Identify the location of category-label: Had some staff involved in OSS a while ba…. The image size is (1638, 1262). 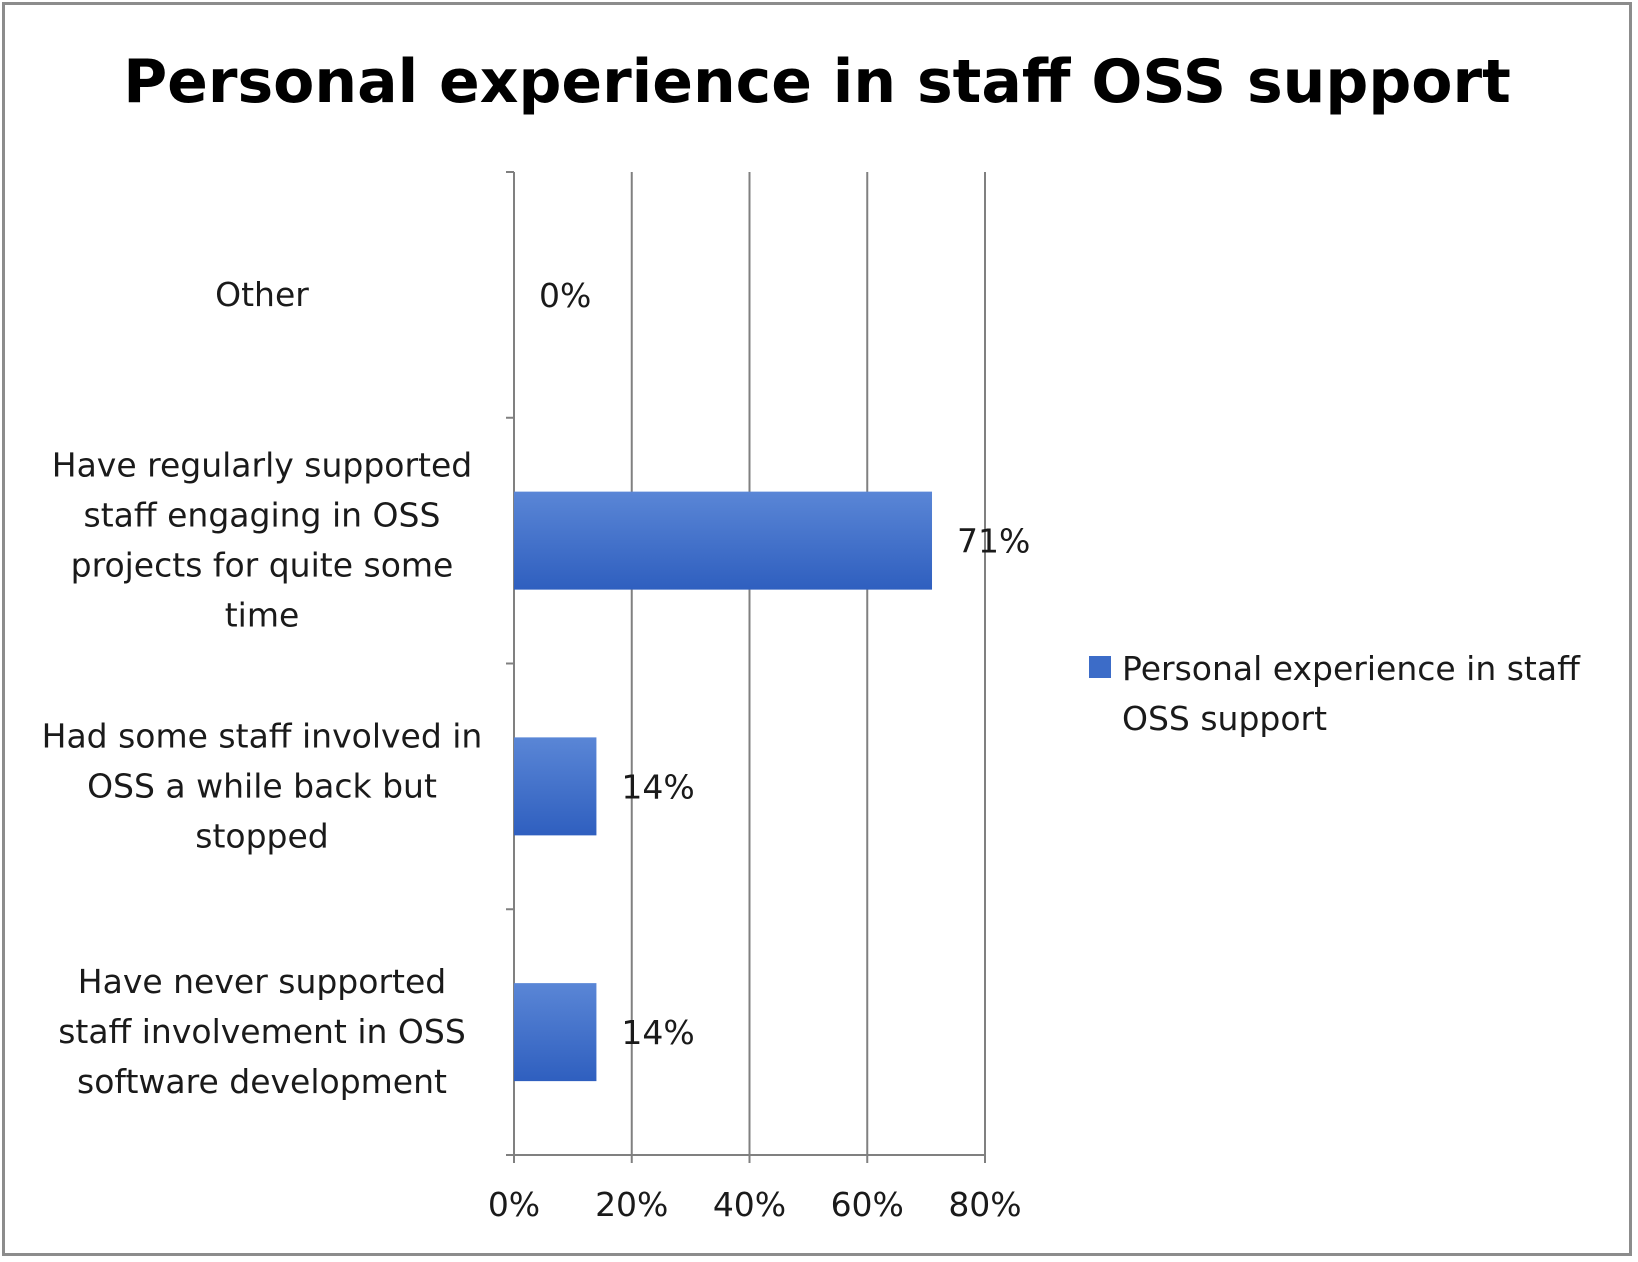
(262, 785).